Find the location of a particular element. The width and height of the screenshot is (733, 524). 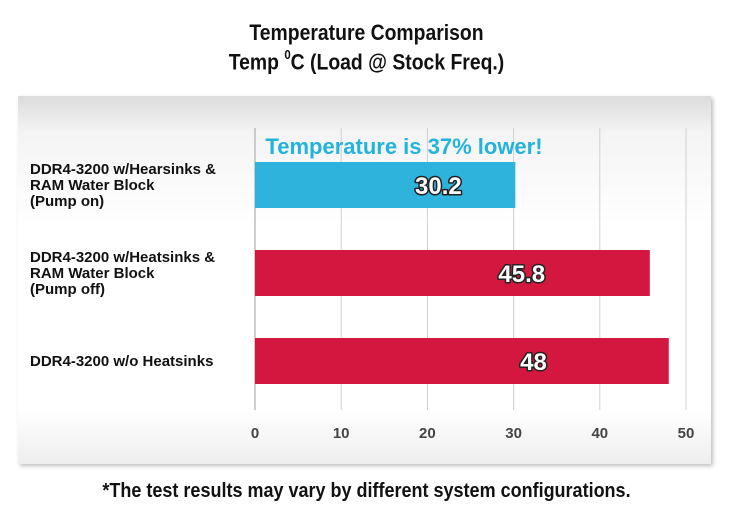

category-label-2: DDR4-3200 w/o Heatsinks is located at coordinates (121, 361).